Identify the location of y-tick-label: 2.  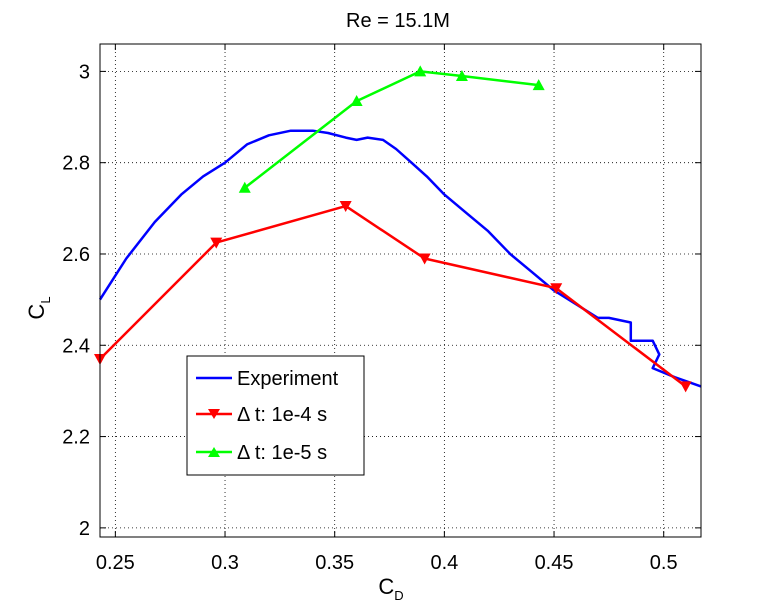
(84, 529).